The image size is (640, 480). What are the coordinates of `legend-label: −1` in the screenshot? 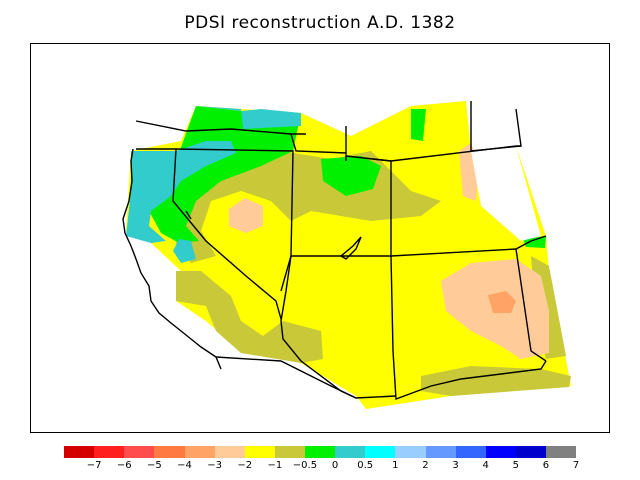 It's located at (275, 465).